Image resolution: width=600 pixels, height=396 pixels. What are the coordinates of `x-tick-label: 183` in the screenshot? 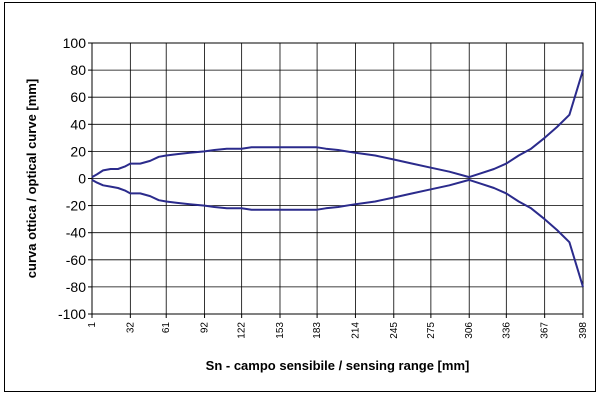 It's located at (317, 330).